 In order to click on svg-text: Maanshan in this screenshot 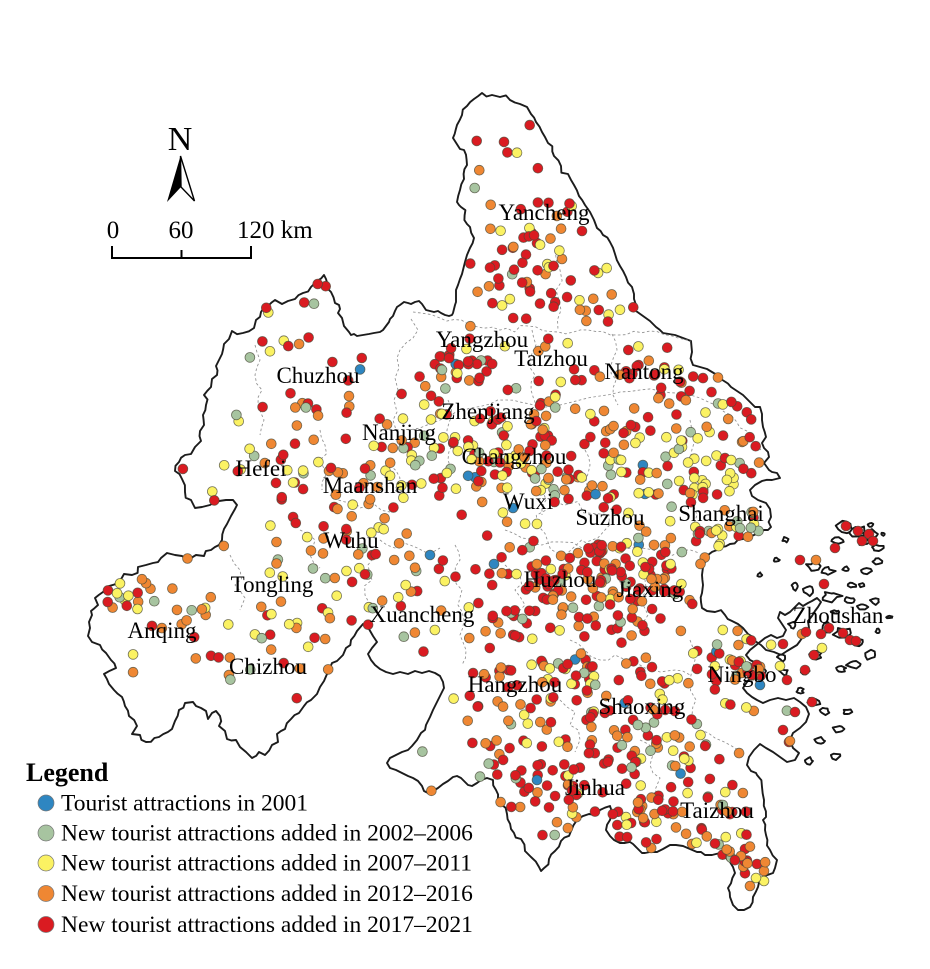, I will do `click(370, 485)`.